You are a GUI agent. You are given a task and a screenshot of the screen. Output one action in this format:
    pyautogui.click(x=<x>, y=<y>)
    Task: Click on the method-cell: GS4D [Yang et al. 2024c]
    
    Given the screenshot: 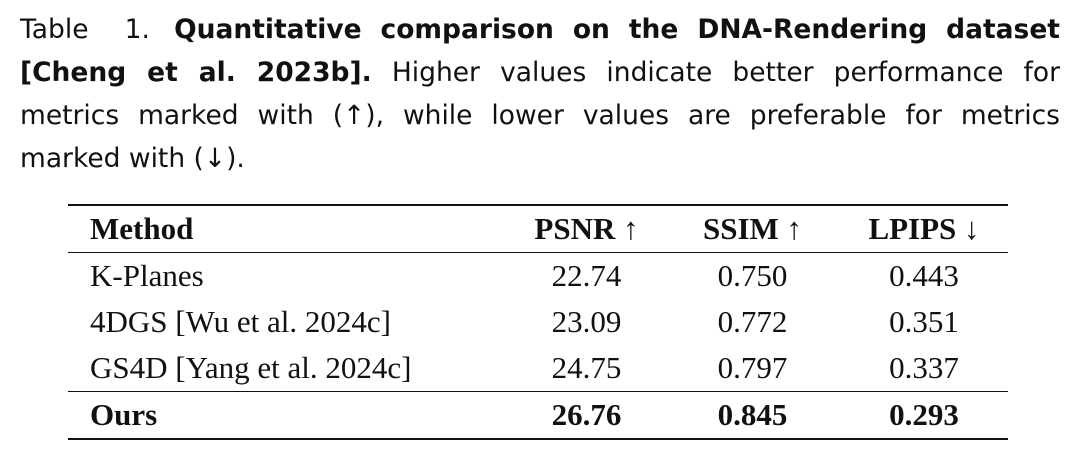 What is the action you would take?
    pyautogui.click(x=251, y=367)
    